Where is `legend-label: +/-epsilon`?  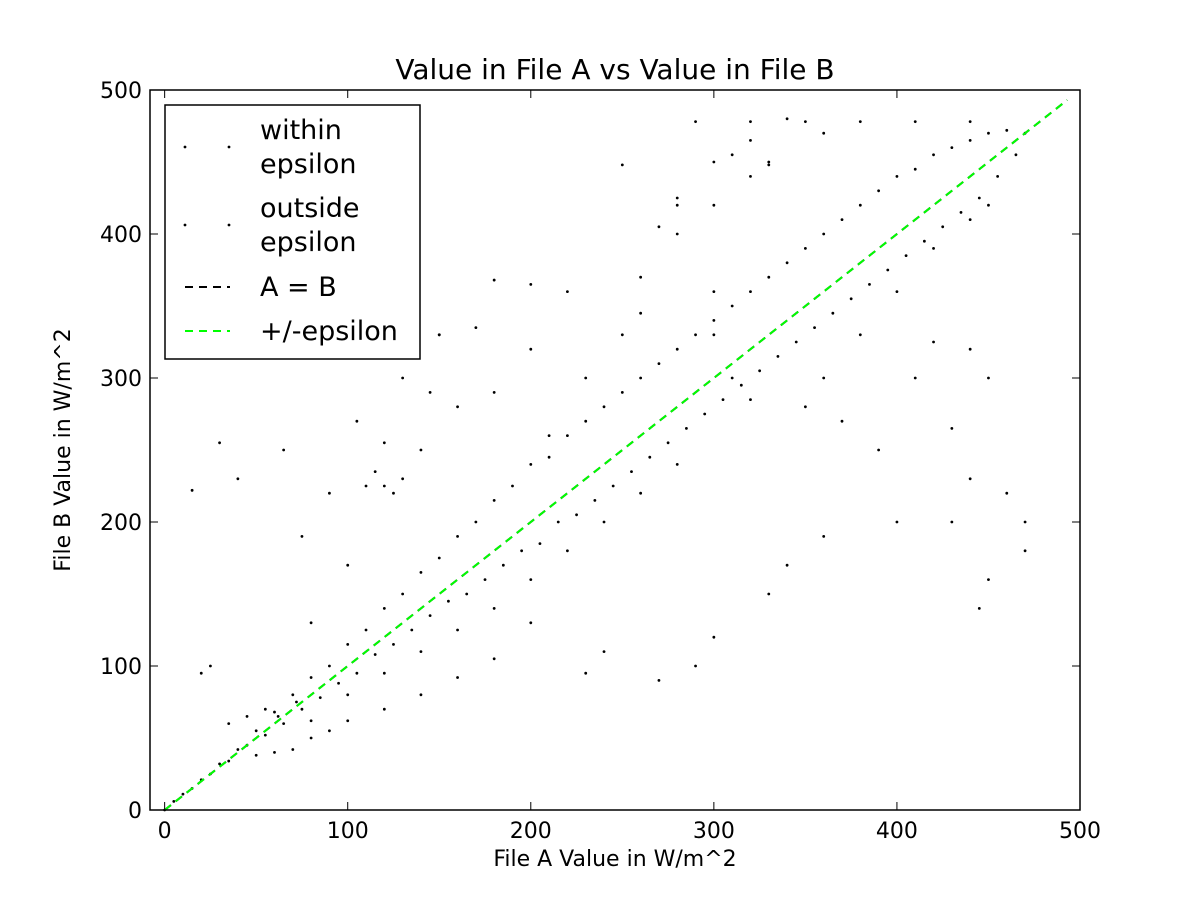 legend-label: +/-epsilon is located at coordinates (329, 331).